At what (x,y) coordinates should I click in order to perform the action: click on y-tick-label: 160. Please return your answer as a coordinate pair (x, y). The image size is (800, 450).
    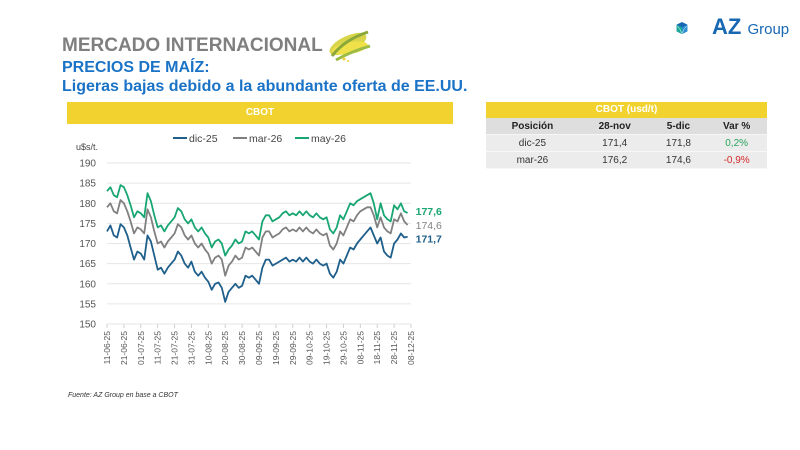
    Looking at the image, I should click on (87, 284).